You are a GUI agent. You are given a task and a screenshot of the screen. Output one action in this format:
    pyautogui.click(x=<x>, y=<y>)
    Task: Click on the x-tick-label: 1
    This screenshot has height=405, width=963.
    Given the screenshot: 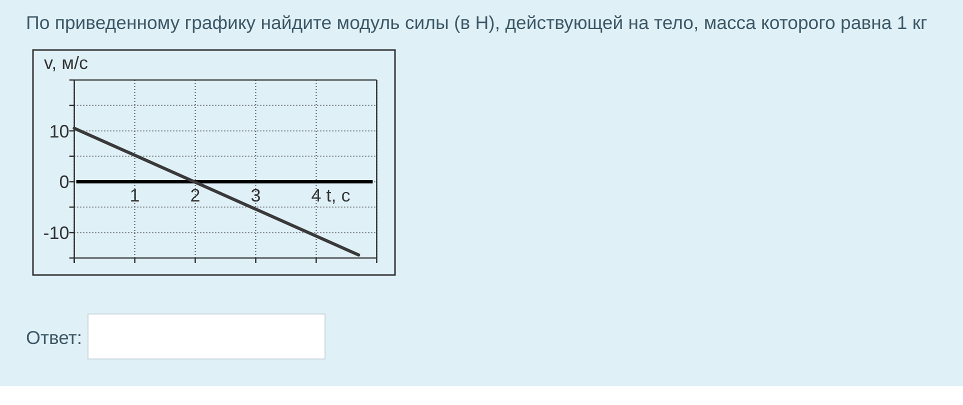 What is the action you would take?
    pyautogui.click(x=135, y=196)
    